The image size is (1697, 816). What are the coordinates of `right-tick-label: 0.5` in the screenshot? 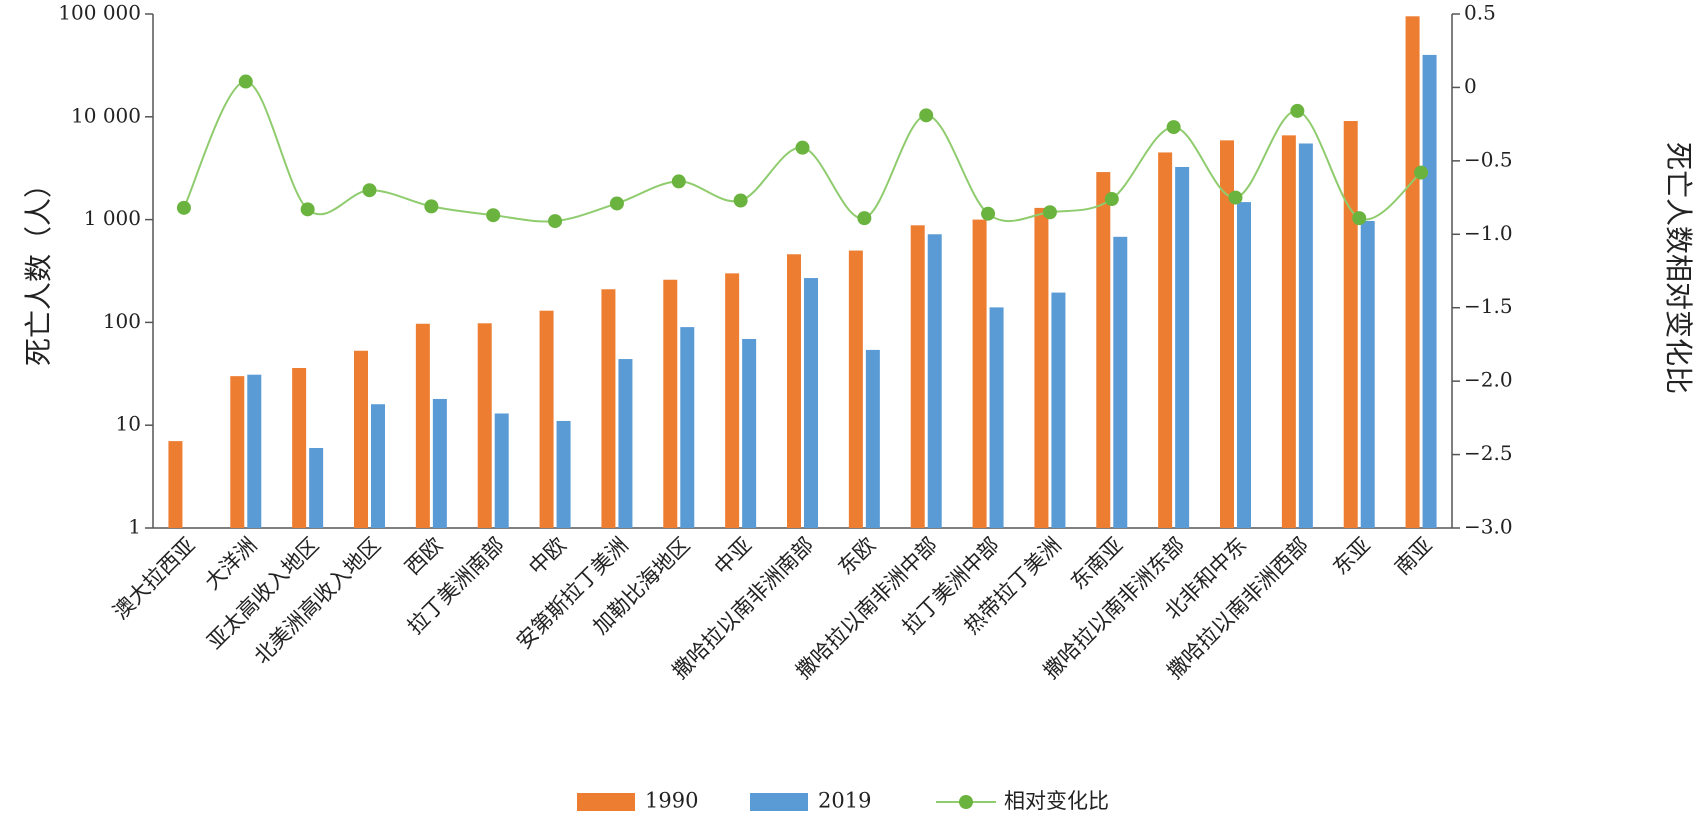 It's located at (1480, 13).